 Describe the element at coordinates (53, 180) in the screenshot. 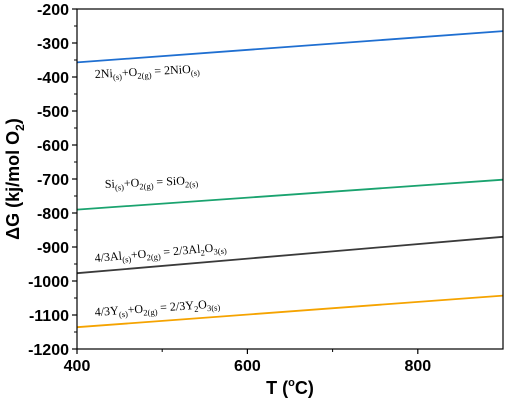

I see `y-tick-label: -700` at that location.